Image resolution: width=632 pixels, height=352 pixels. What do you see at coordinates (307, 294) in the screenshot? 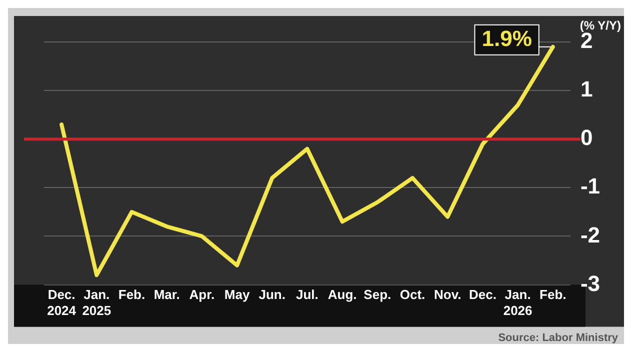
I see `x-tick-label: Jul.` at bounding box center [307, 294].